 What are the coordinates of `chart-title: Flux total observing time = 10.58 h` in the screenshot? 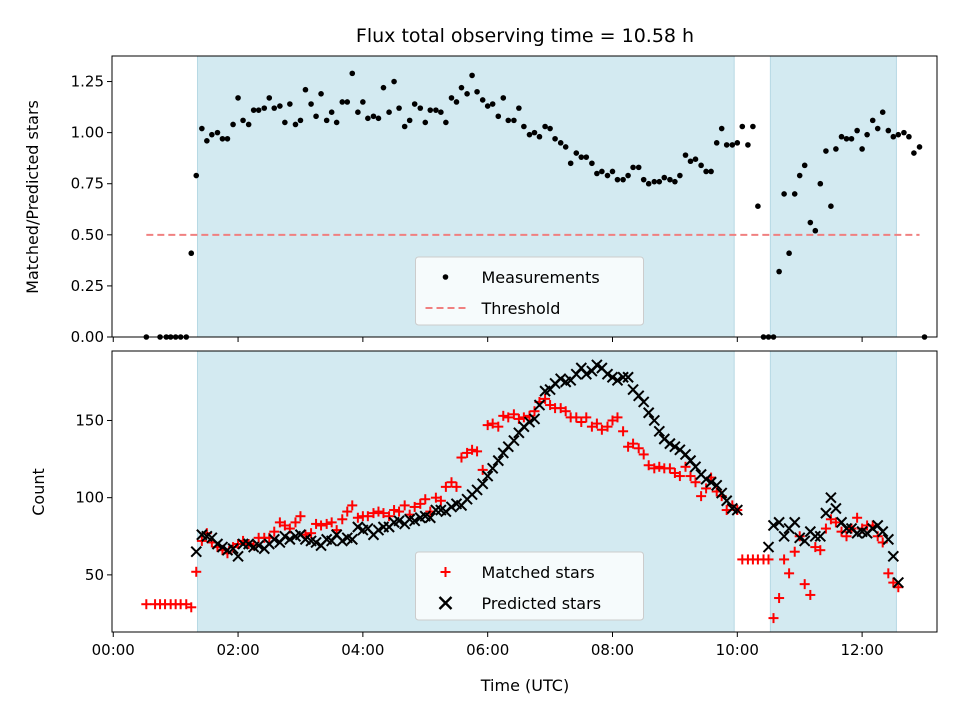 It's located at (525, 36).